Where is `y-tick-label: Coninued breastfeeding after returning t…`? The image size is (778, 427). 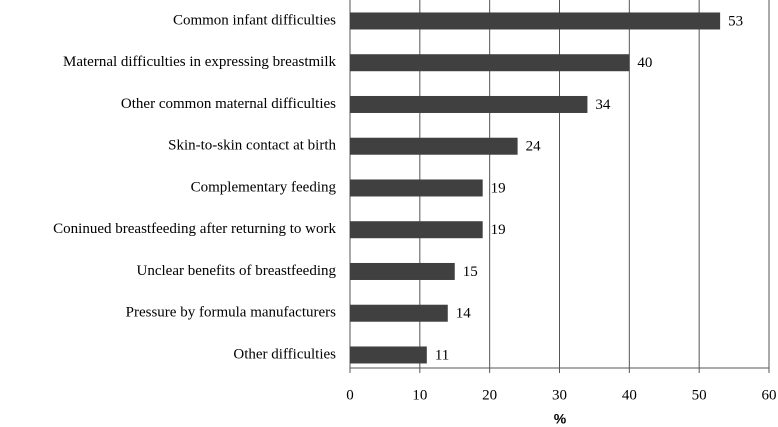
y-tick-label: Coninued breastfeeding after returning t… is located at coordinates (194, 229).